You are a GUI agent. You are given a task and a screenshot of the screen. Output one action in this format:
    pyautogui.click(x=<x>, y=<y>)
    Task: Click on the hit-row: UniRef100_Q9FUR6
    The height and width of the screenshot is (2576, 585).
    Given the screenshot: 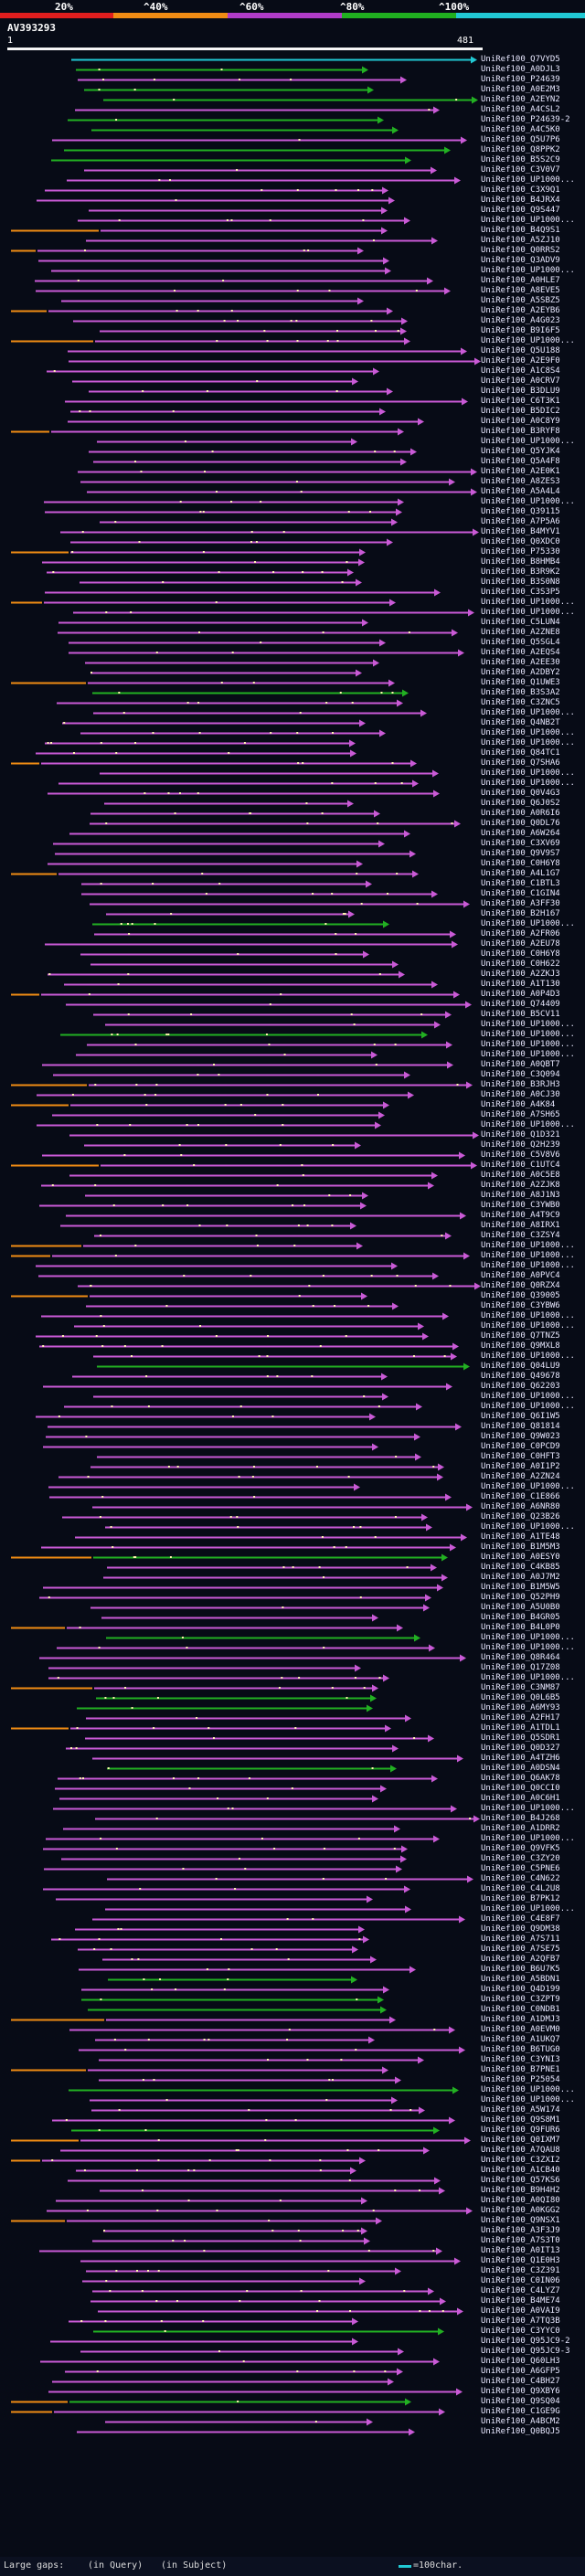 What is the action you would take?
    pyautogui.click(x=293, y=2130)
    